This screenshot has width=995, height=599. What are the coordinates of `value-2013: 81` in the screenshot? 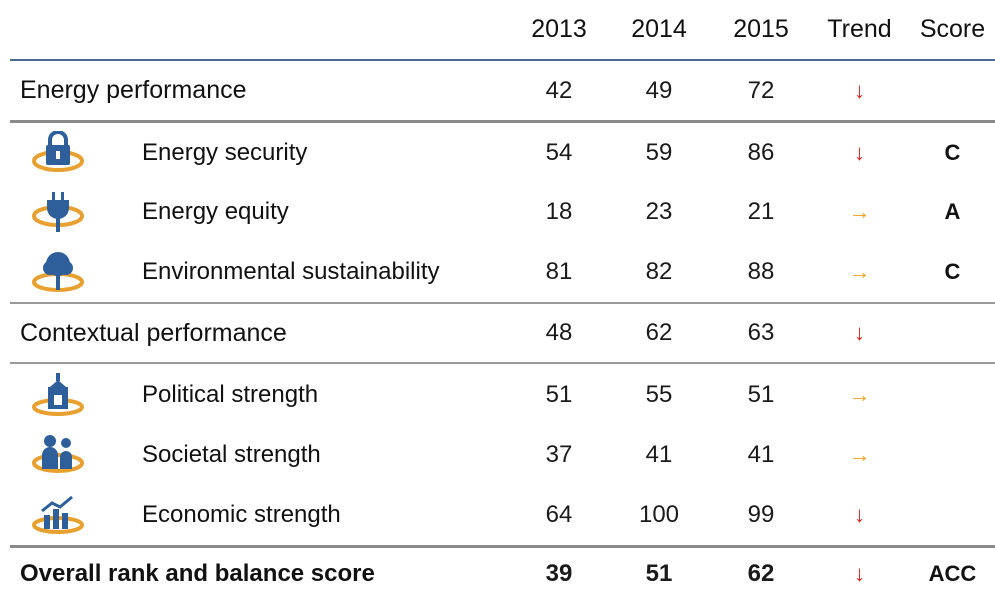 It's located at (559, 271).